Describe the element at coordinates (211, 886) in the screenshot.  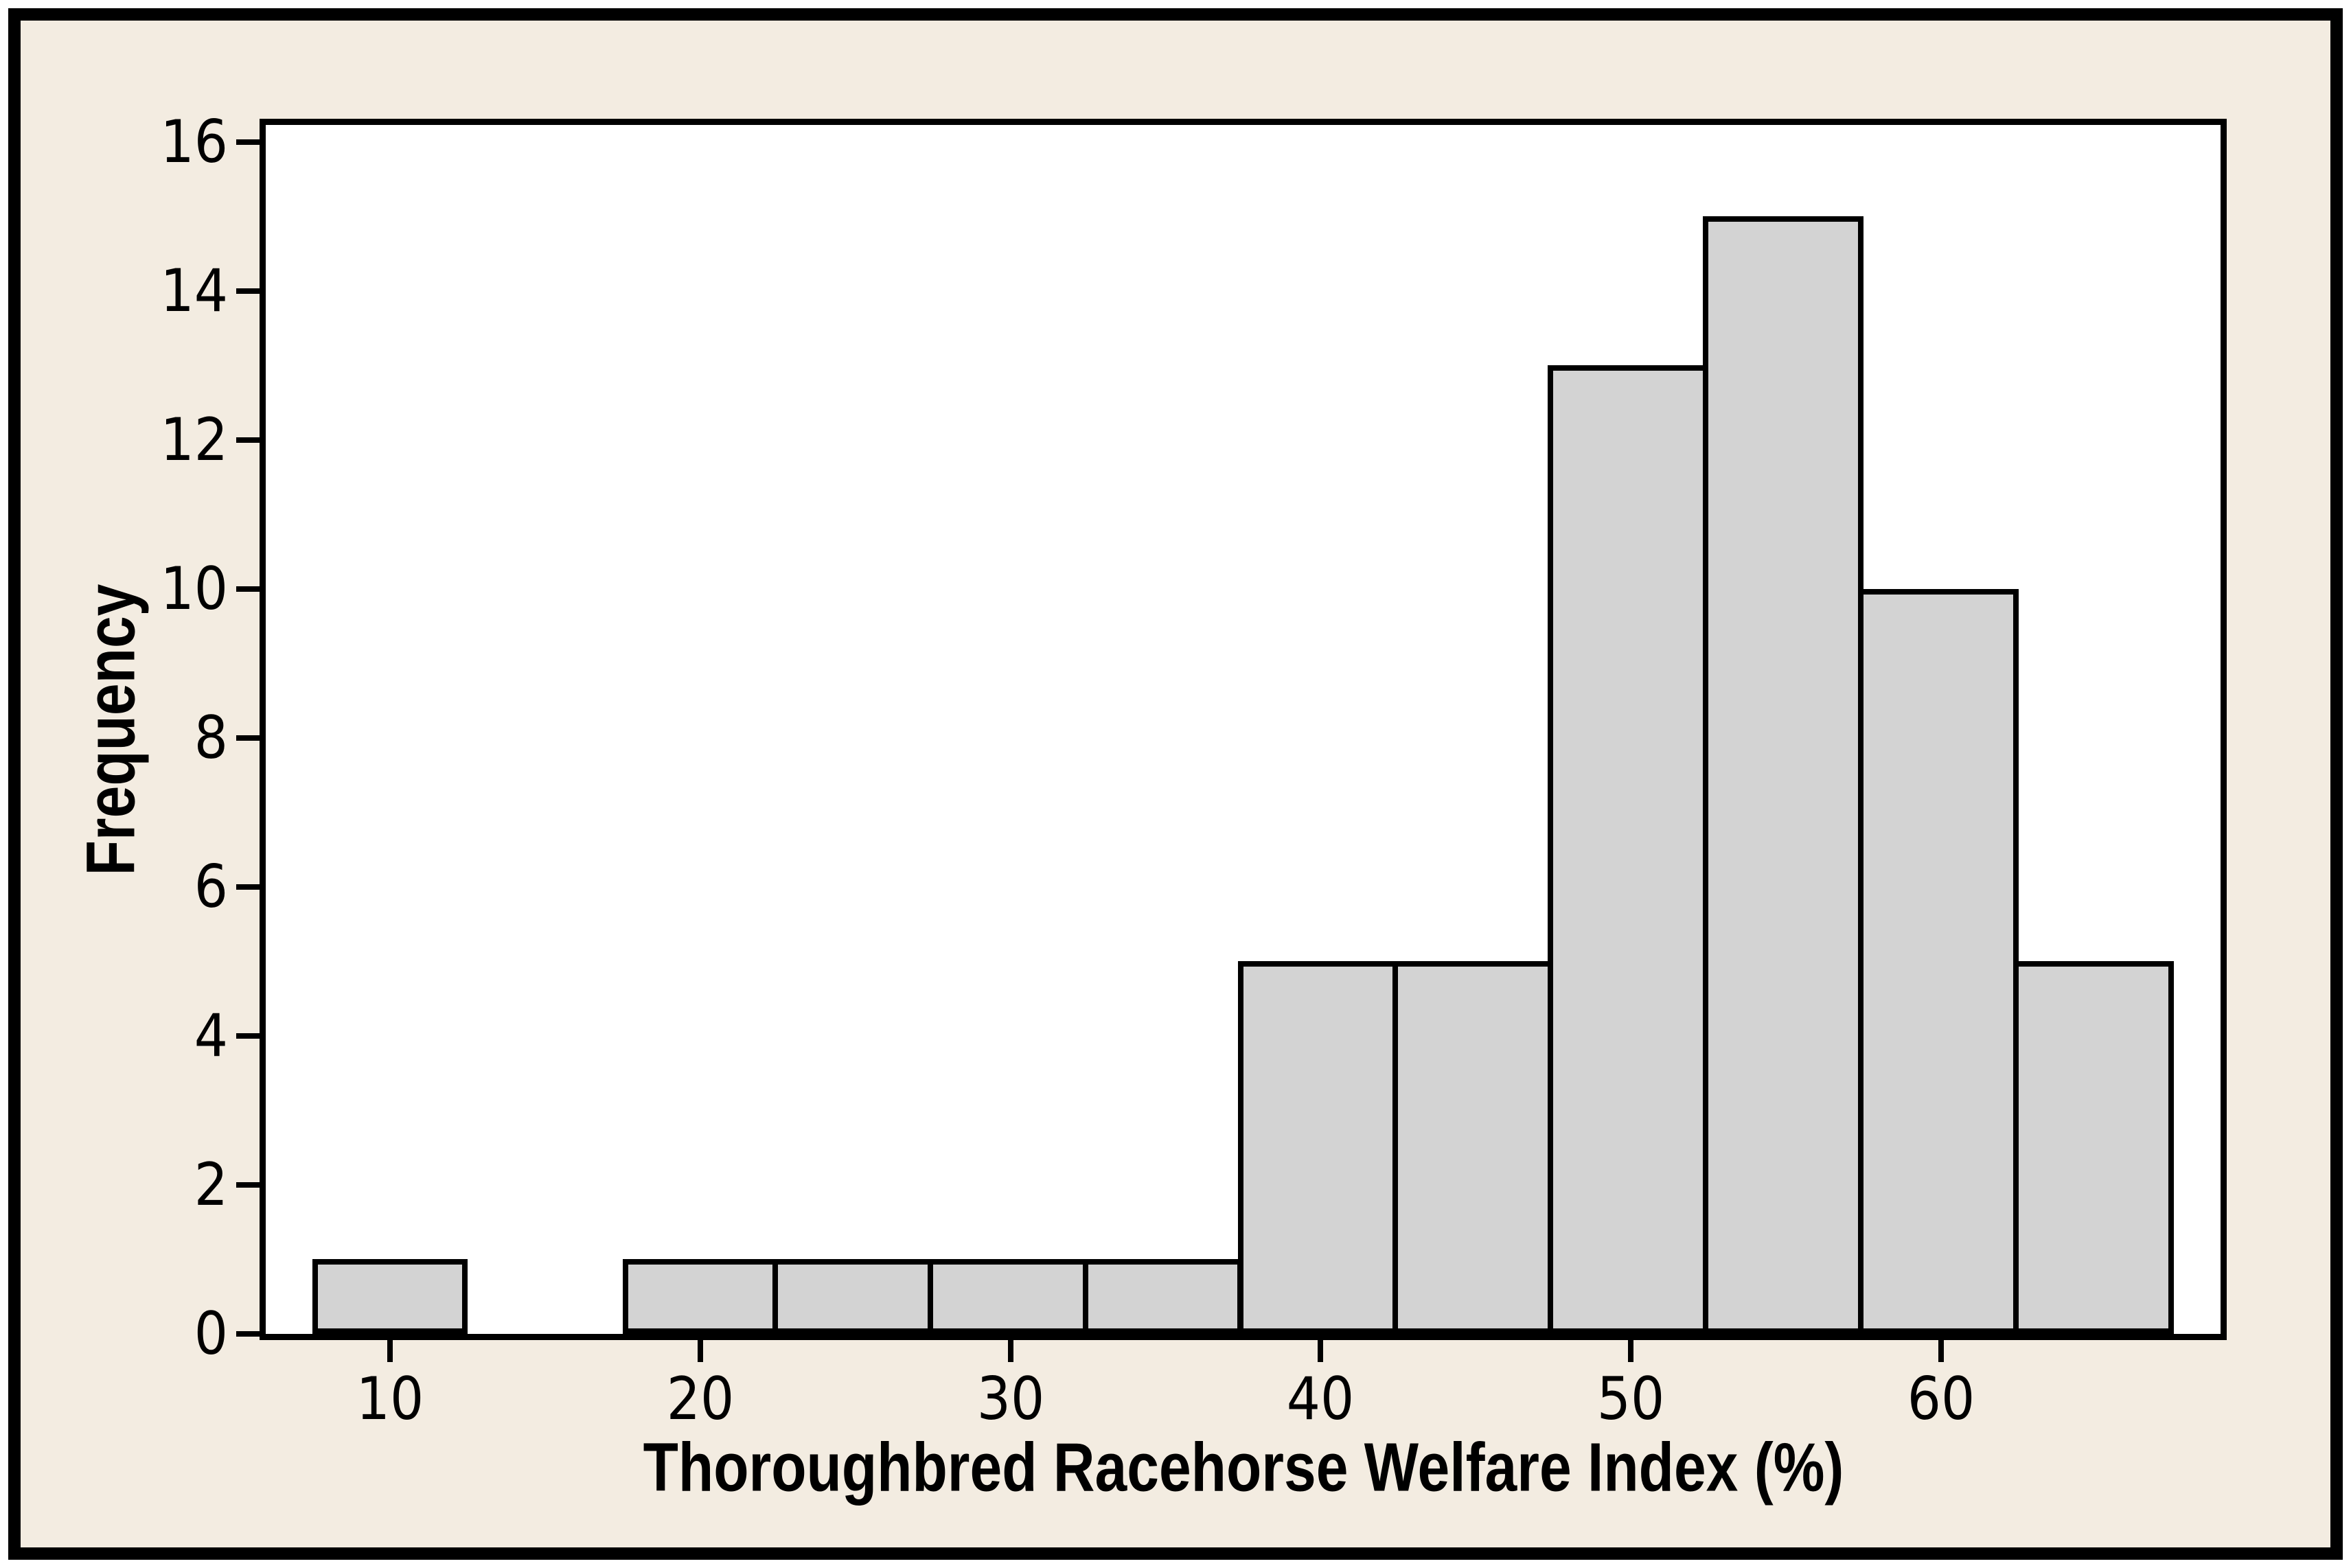
I see `y-axis-tick-label: 6` at that location.